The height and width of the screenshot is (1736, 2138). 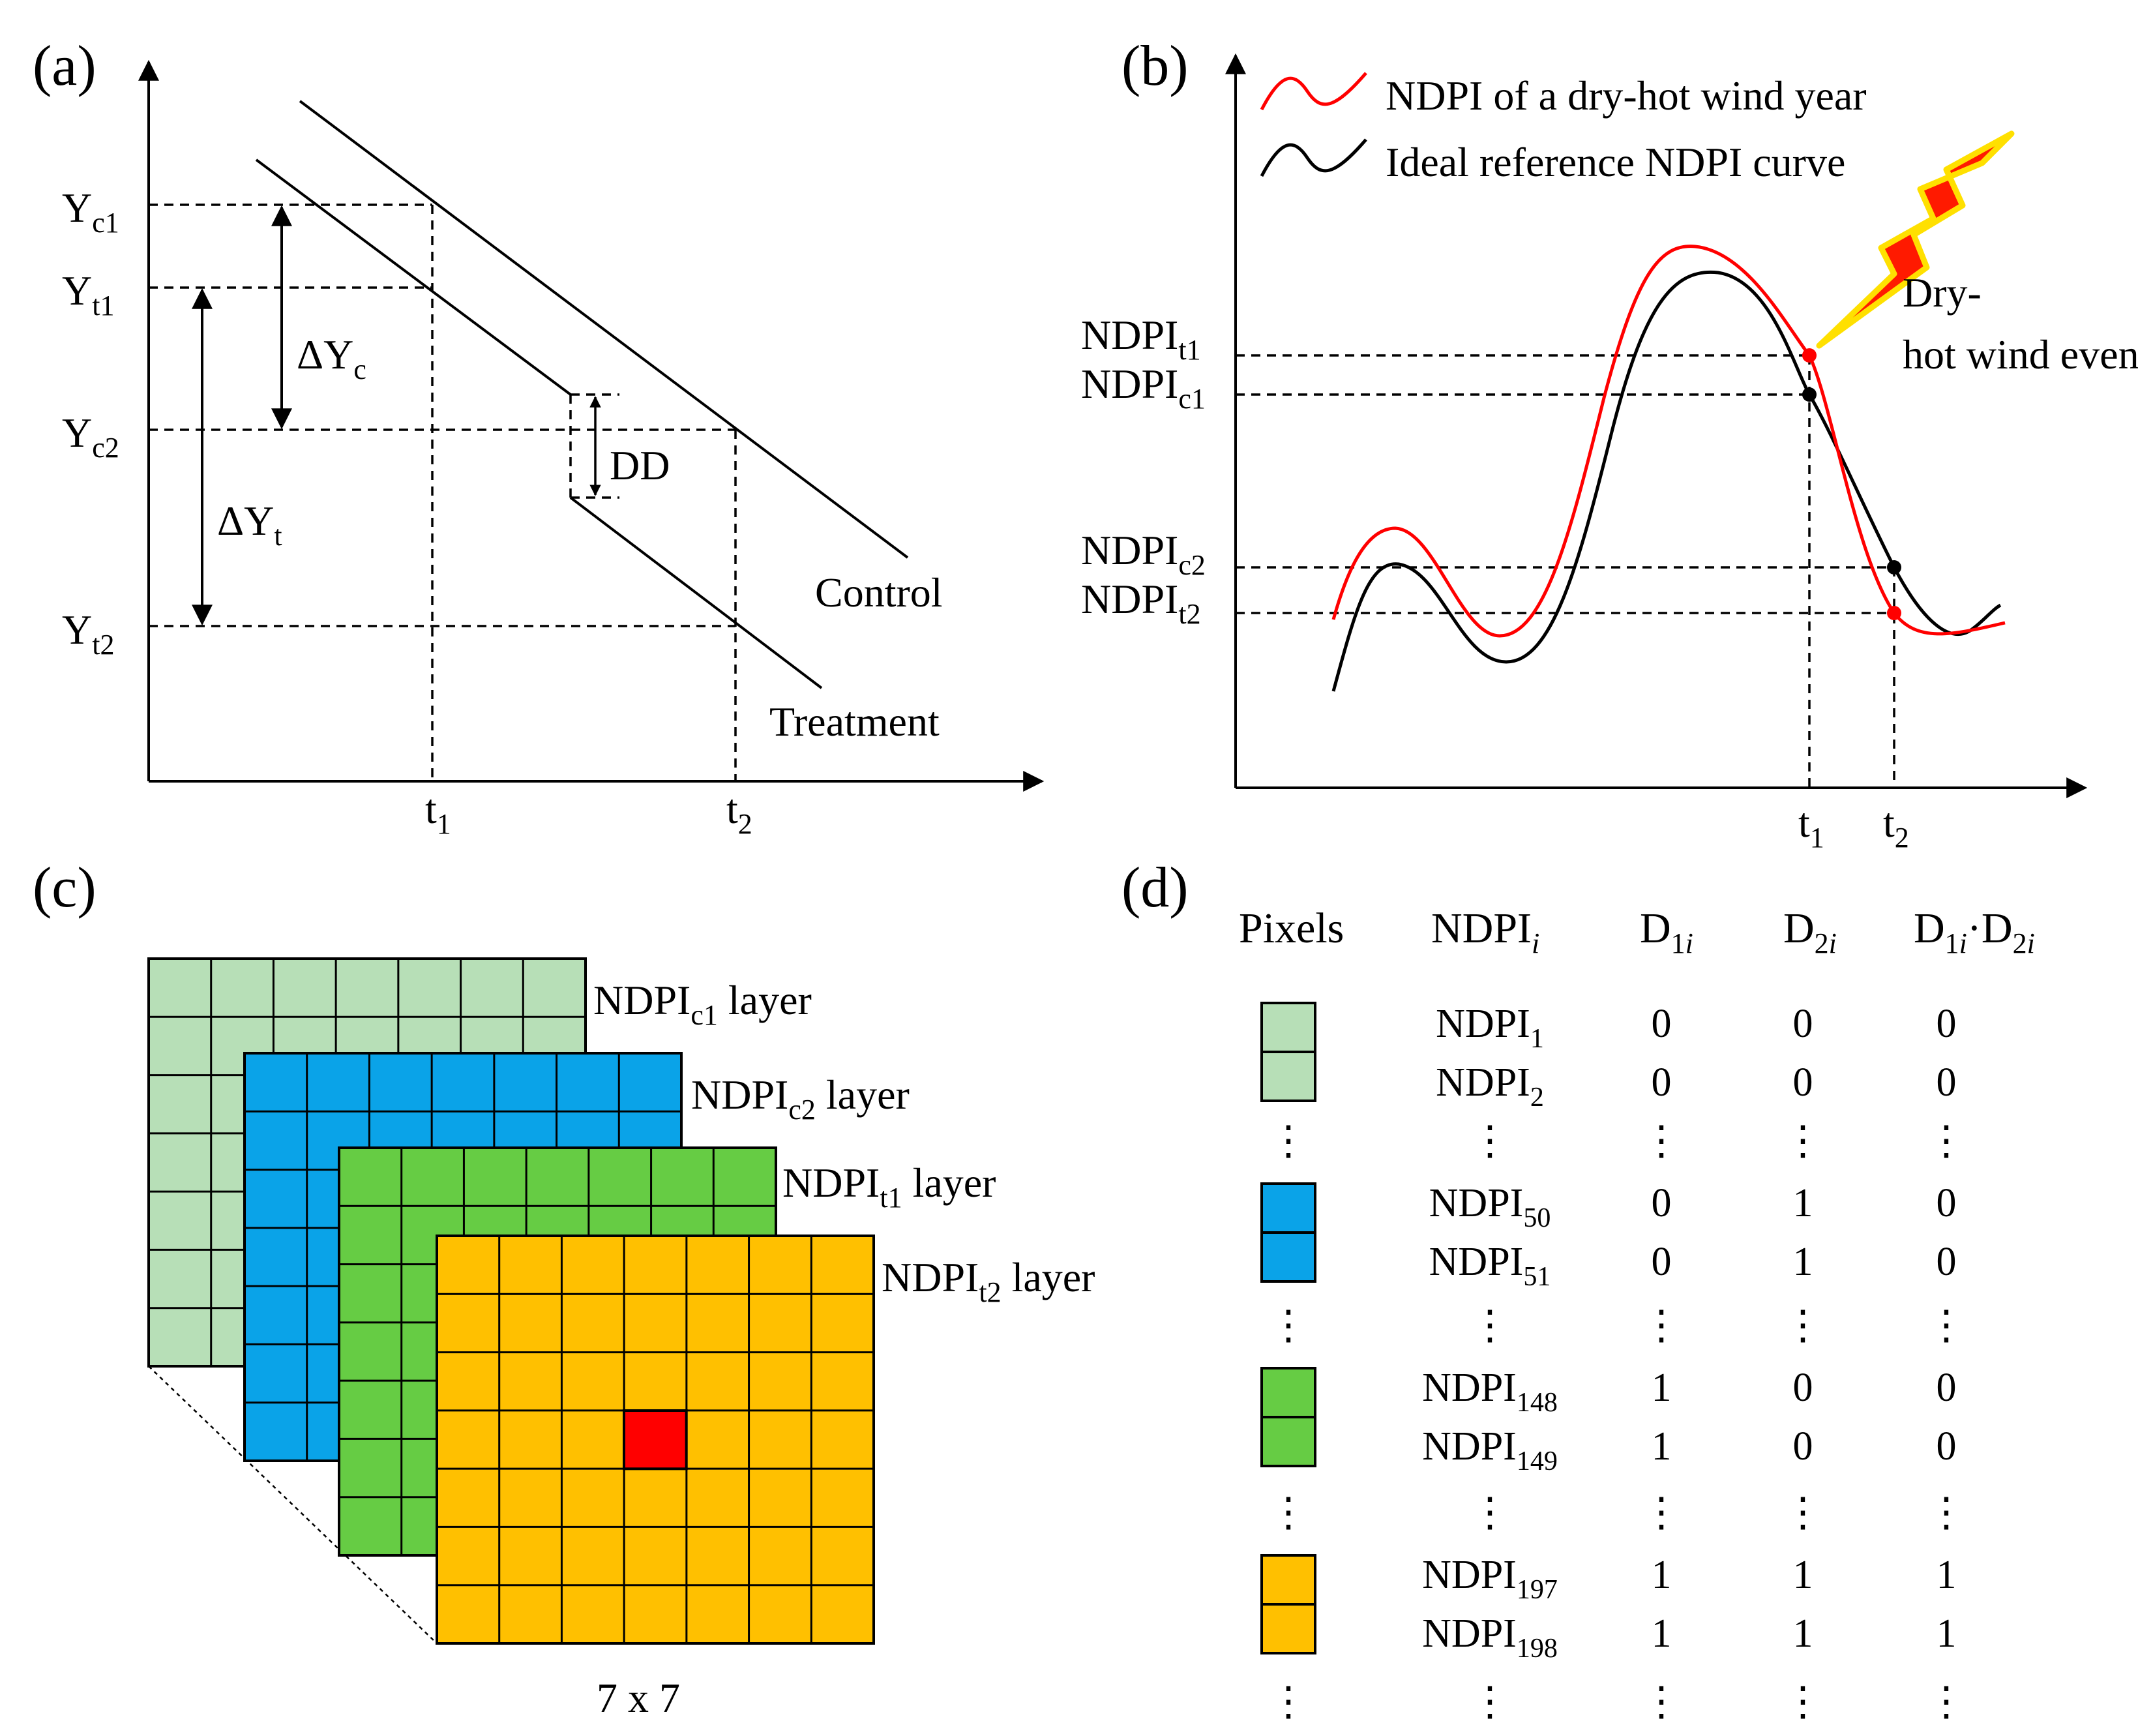 I want to click on header-d1-d2: D1i·D2i, so click(x=1975, y=932).